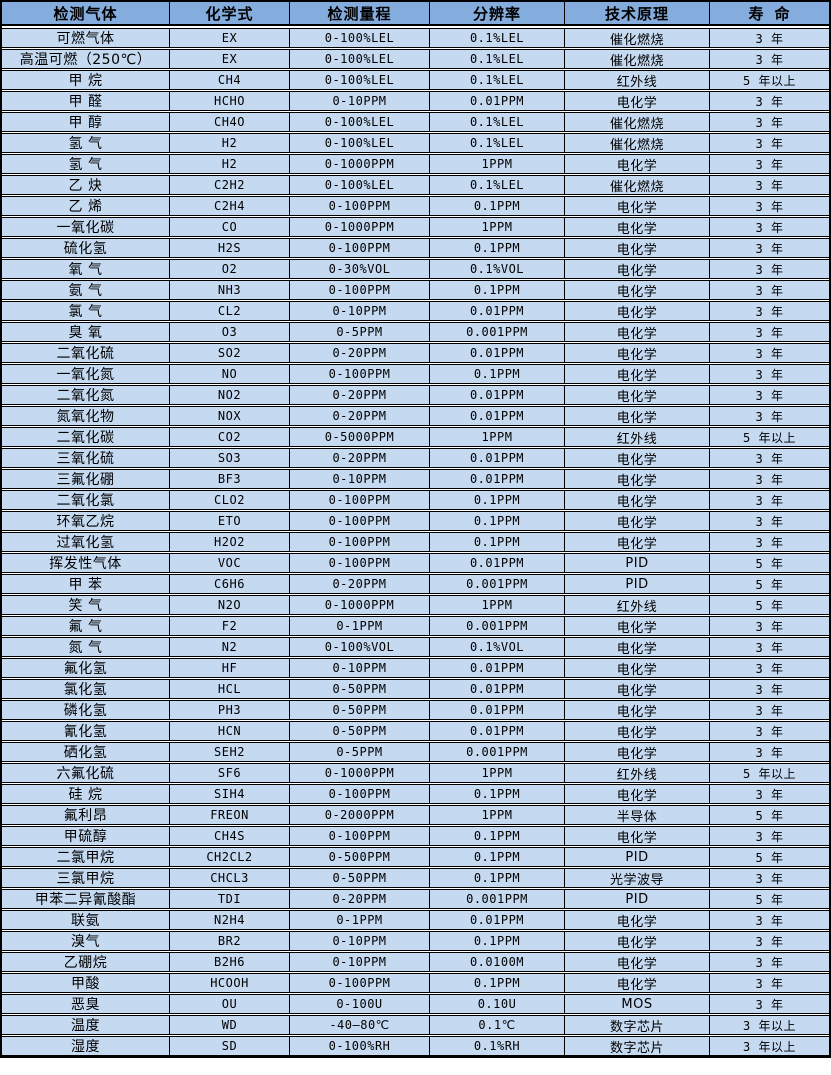 Image resolution: width=831 pixels, height=1075 pixels. Describe the element at coordinates (230, 206) in the screenshot. I see `formula-cell: C2H4` at that location.